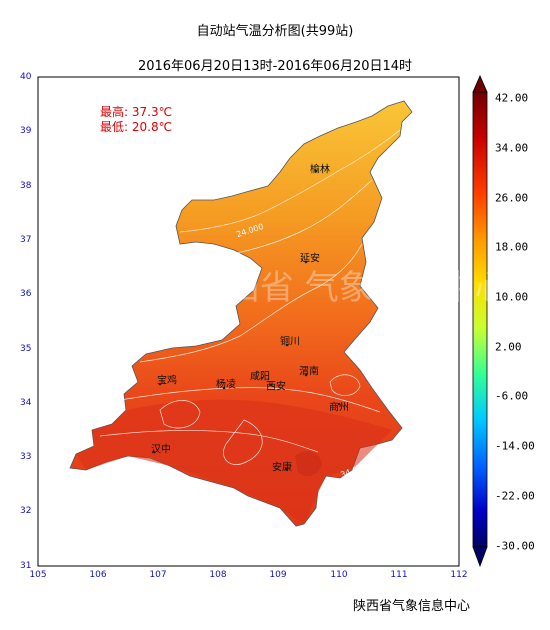 Image resolution: width=550 pixels, height=630 pixels. What do you see at coordinates (38, 575) in the screenshot?
I see `x-tick: 105` at bounding box center [38, 575].